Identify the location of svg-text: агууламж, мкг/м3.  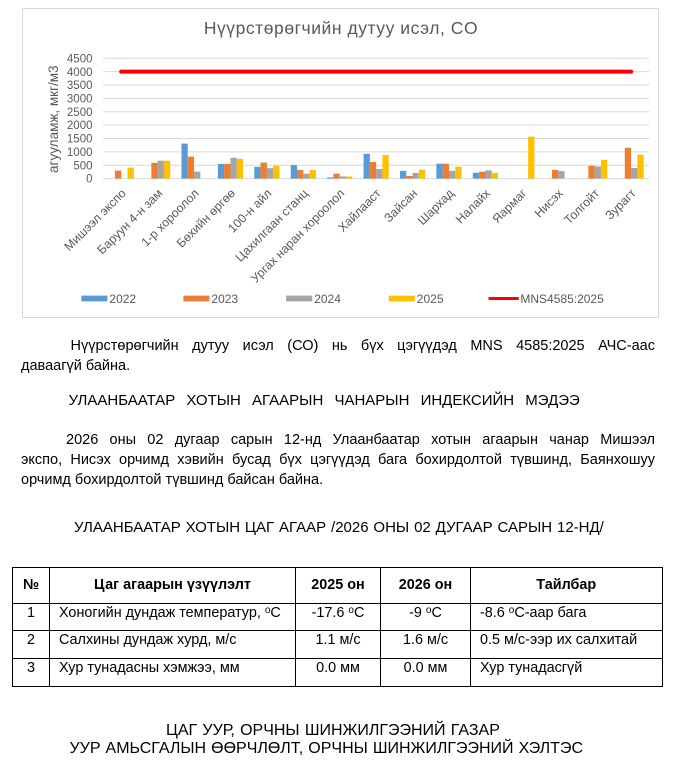
(53, 119).